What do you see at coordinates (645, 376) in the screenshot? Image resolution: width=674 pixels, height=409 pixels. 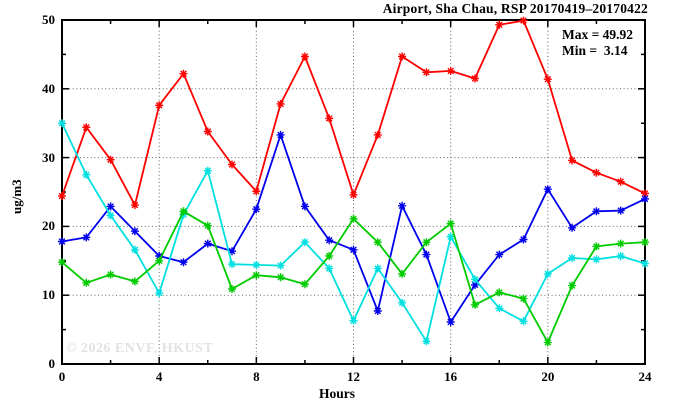 I see `x-tick-label: 24` at bounding box center [645, 376].